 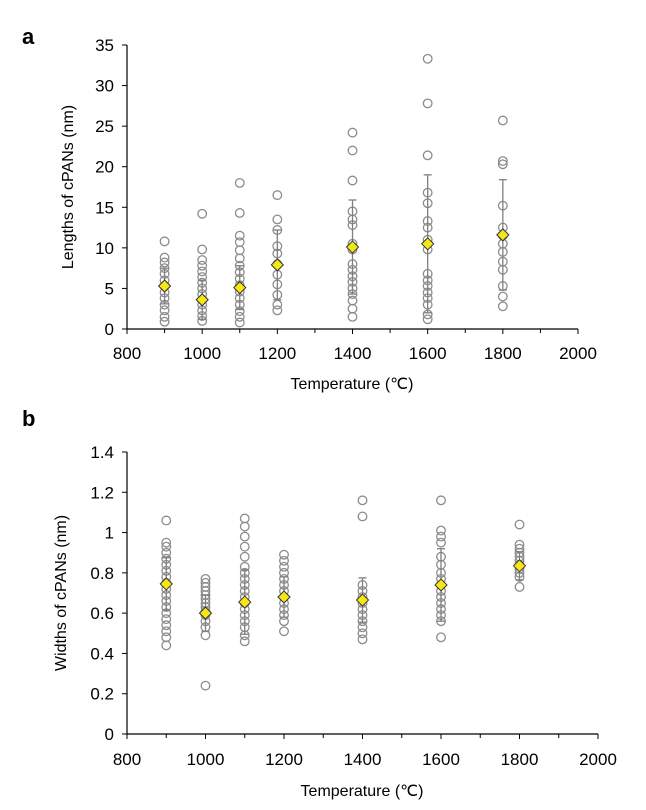 I want to click on panel-a-y-tick-label: 10, so click(x=104, y=248).